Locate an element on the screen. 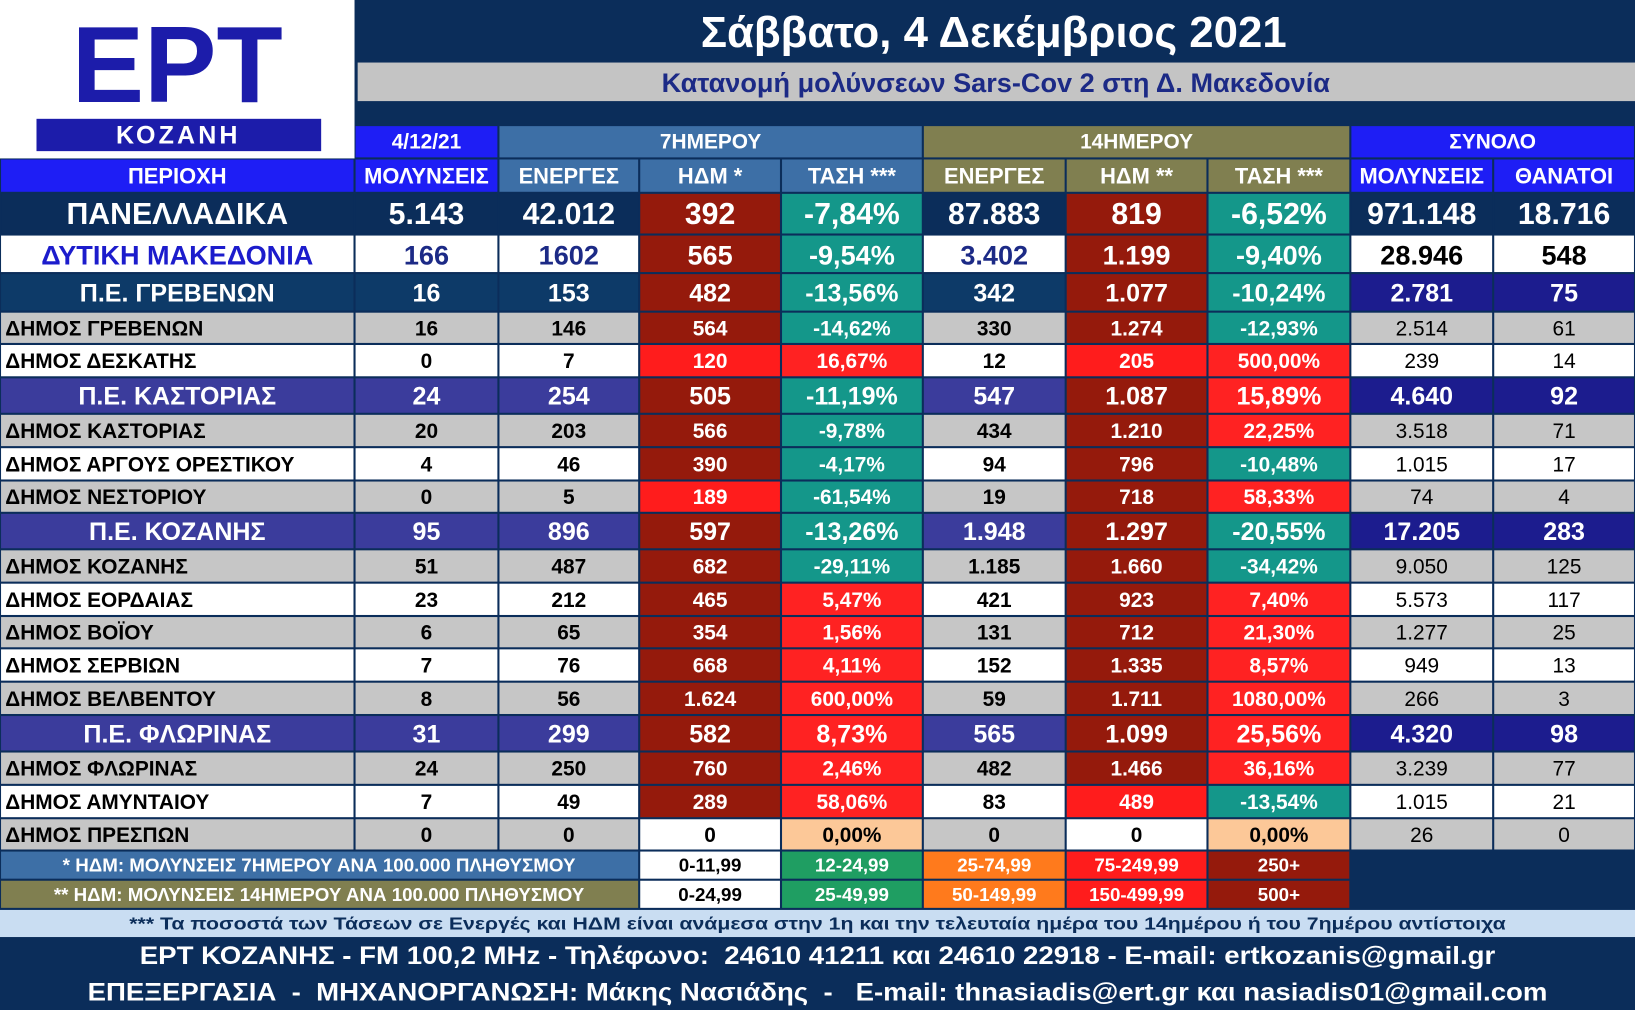 The width and height of the screenshot is (1635, 1010). group-header: 4/12/21 is located at coordinates (427, 141).